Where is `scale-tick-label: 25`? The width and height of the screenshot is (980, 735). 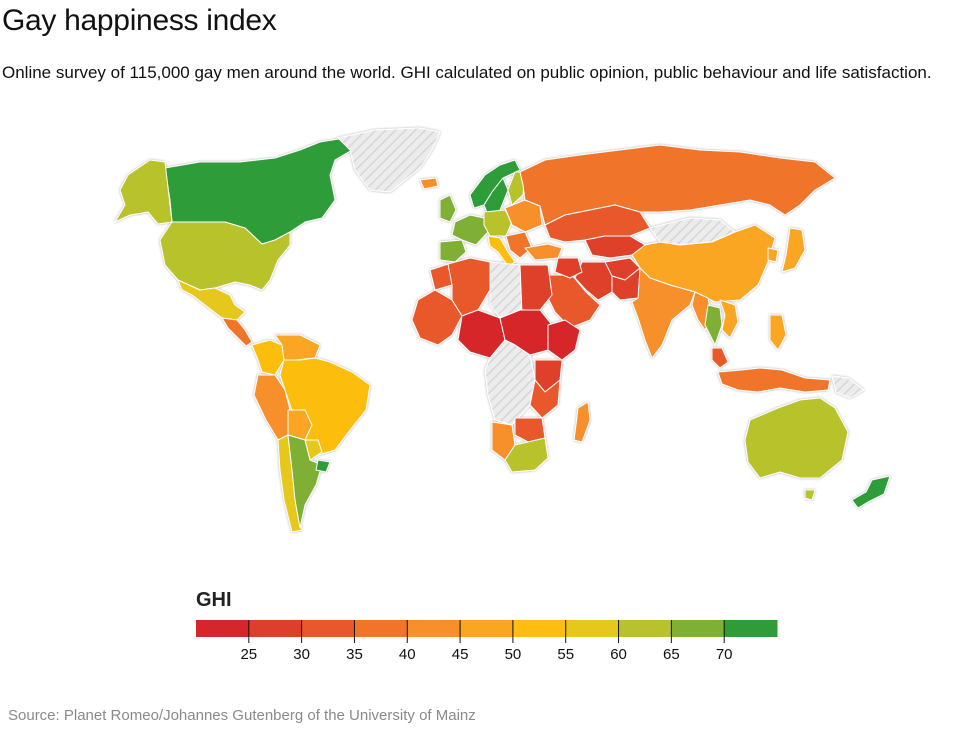 scale-tick-label: 25 is located at coordinates (248, 654).